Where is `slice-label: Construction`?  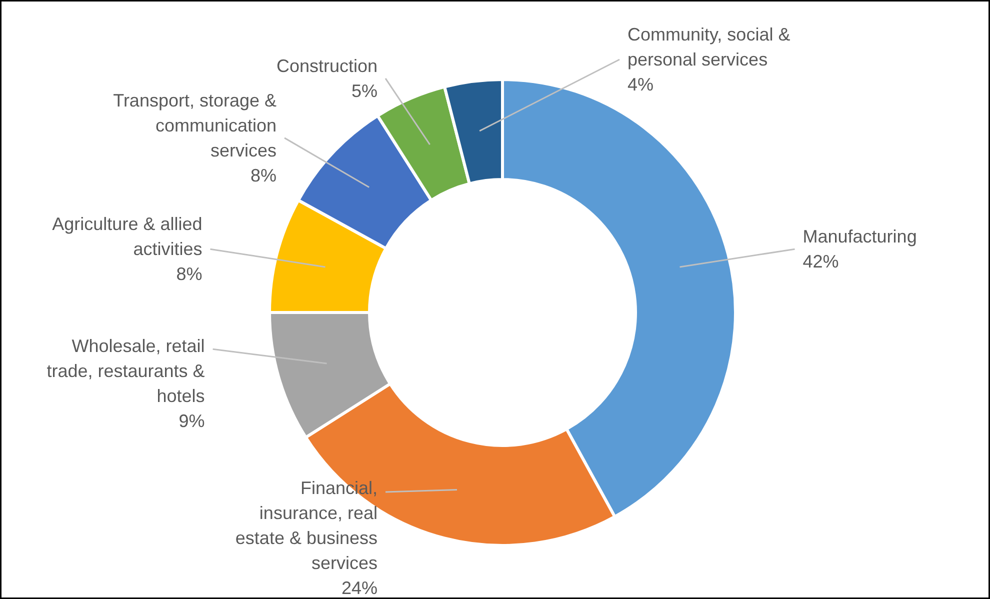 slice-label: Construction is located at coordinates (327, 66).